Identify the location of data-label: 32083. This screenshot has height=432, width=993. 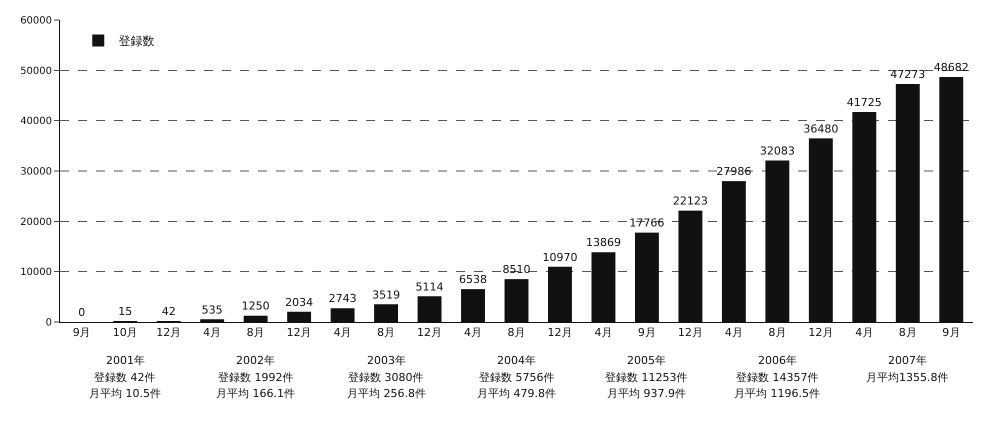
(777, 151).